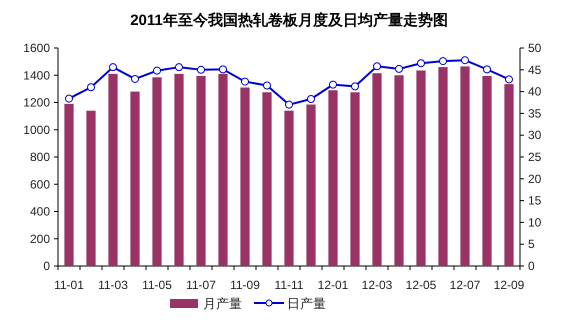 Image resolution: width=570 pixels, height=324 pixels. I want to click on y2-tick-label: 45, so click(535, 69).